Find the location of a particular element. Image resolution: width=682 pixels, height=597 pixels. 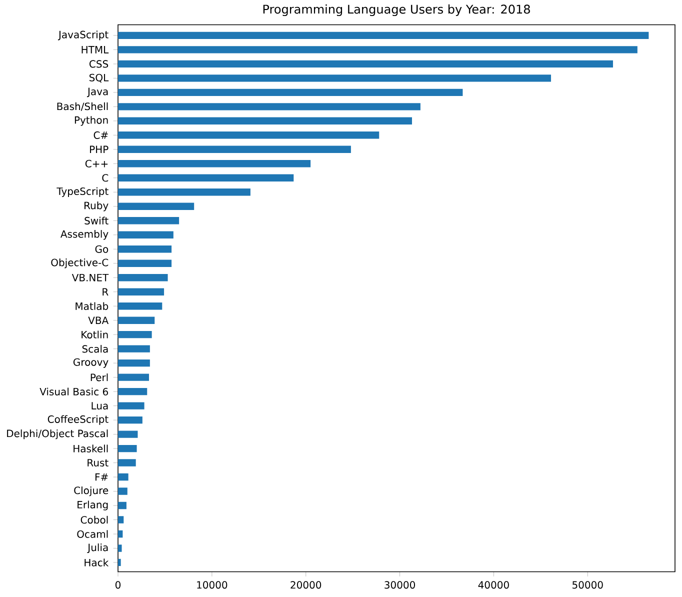

y-tick-label: PHP is located at coordinates (99, 150).